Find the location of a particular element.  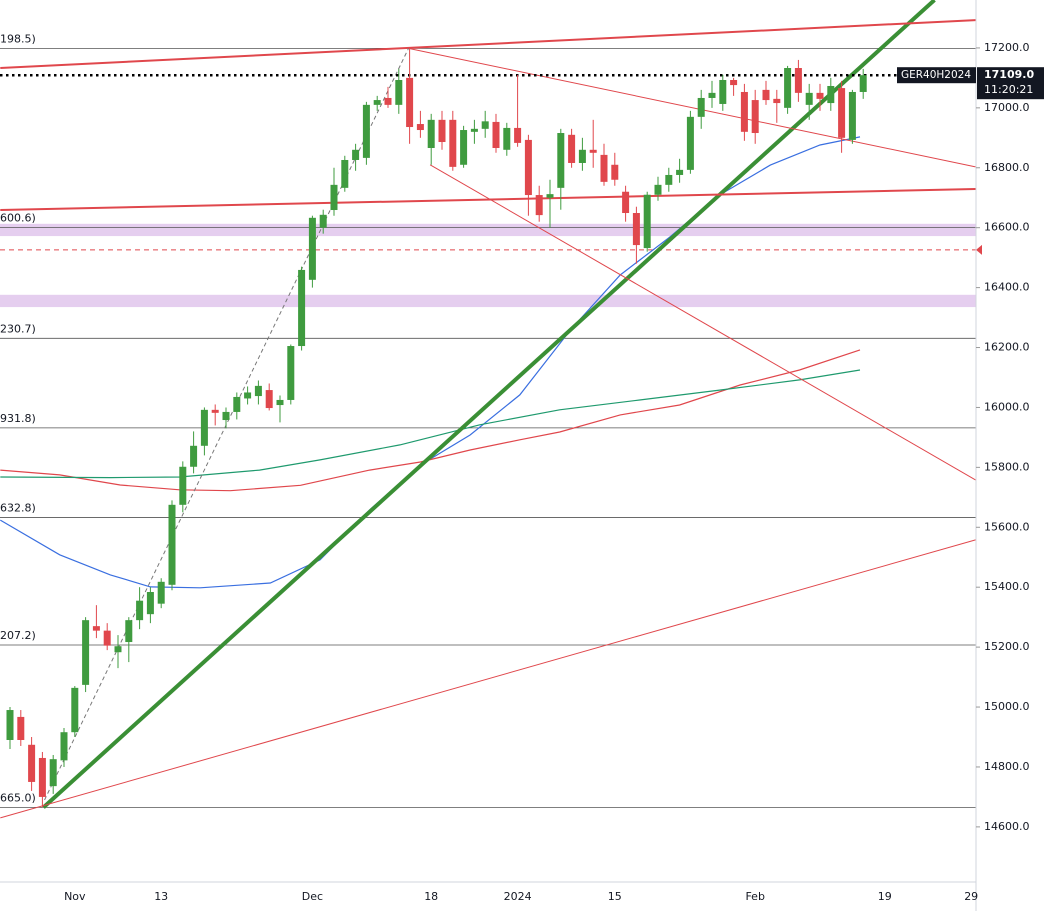

x-tick-label: Feb is located at coordinates (754, 896).